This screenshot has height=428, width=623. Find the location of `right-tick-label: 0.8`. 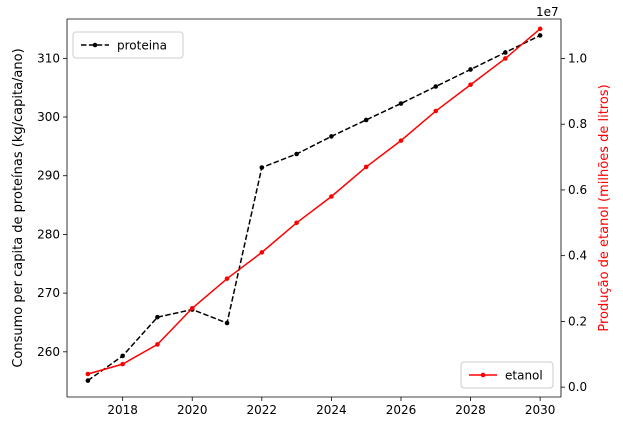

right-tick-label: 0.8 is located at coordinates (577, 124).